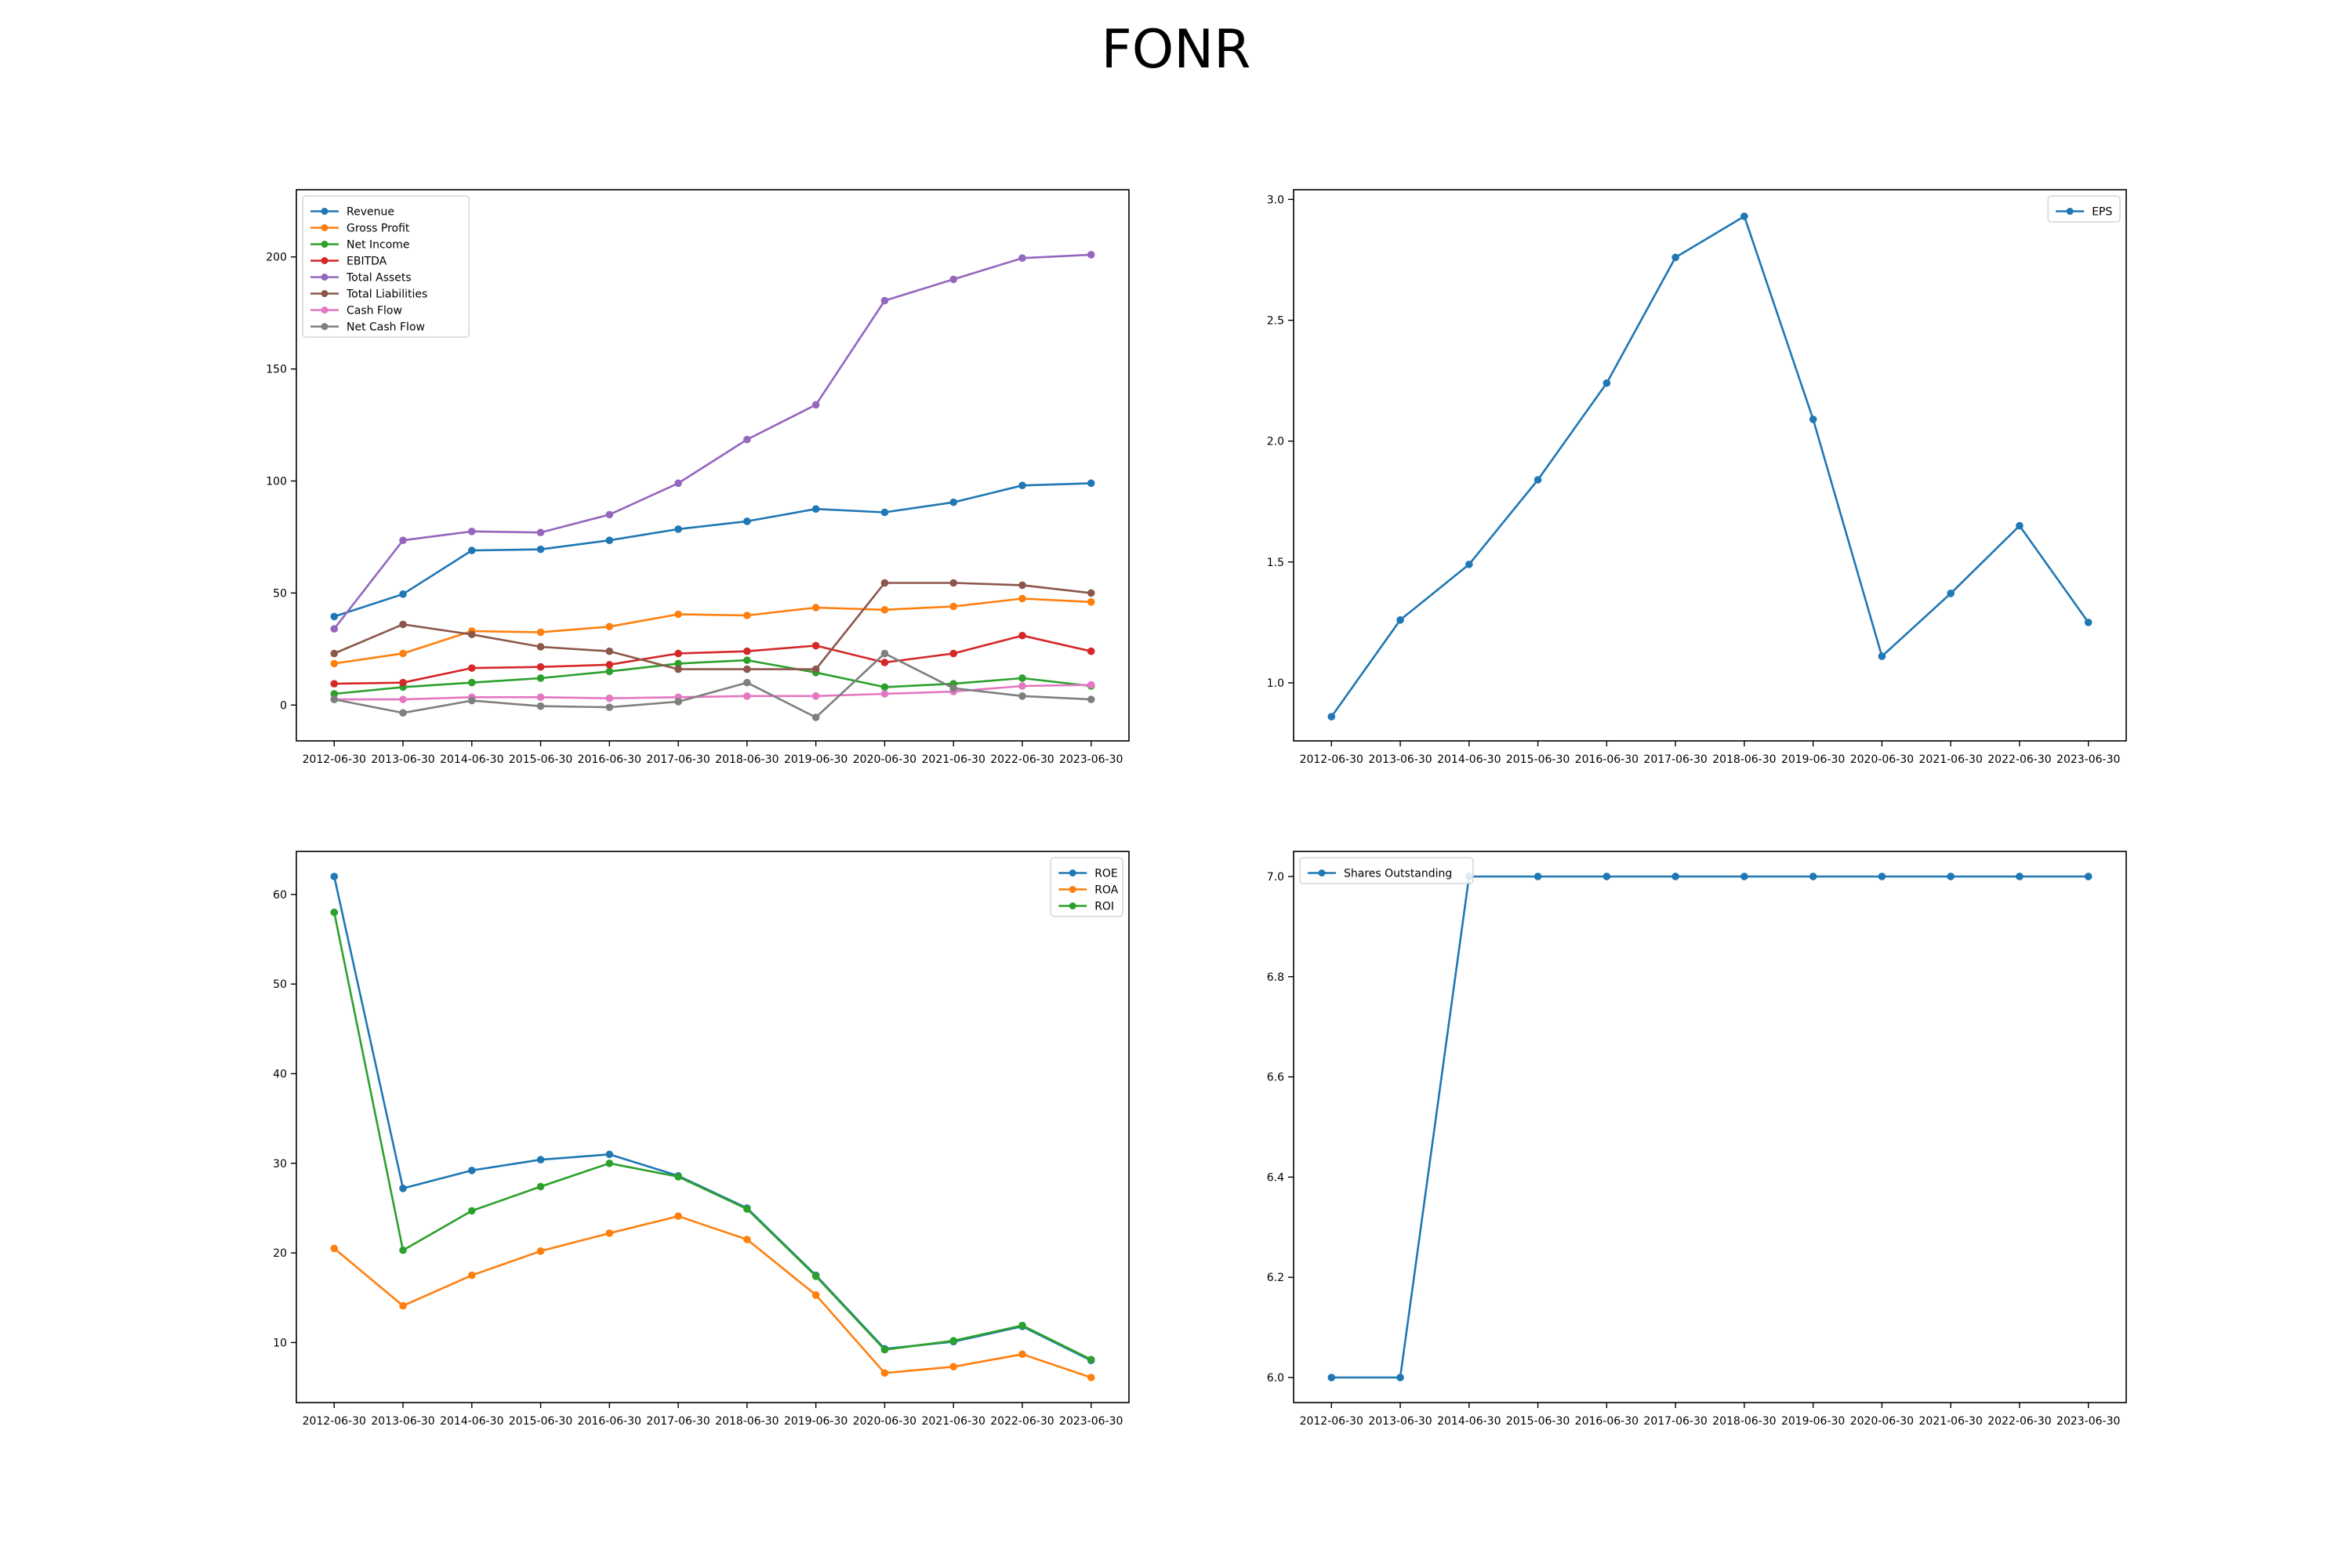 Image resolution: width=2352 pixels, height=1568 pixels. I want to click on figure-title: FONR, so click(1176, 50).